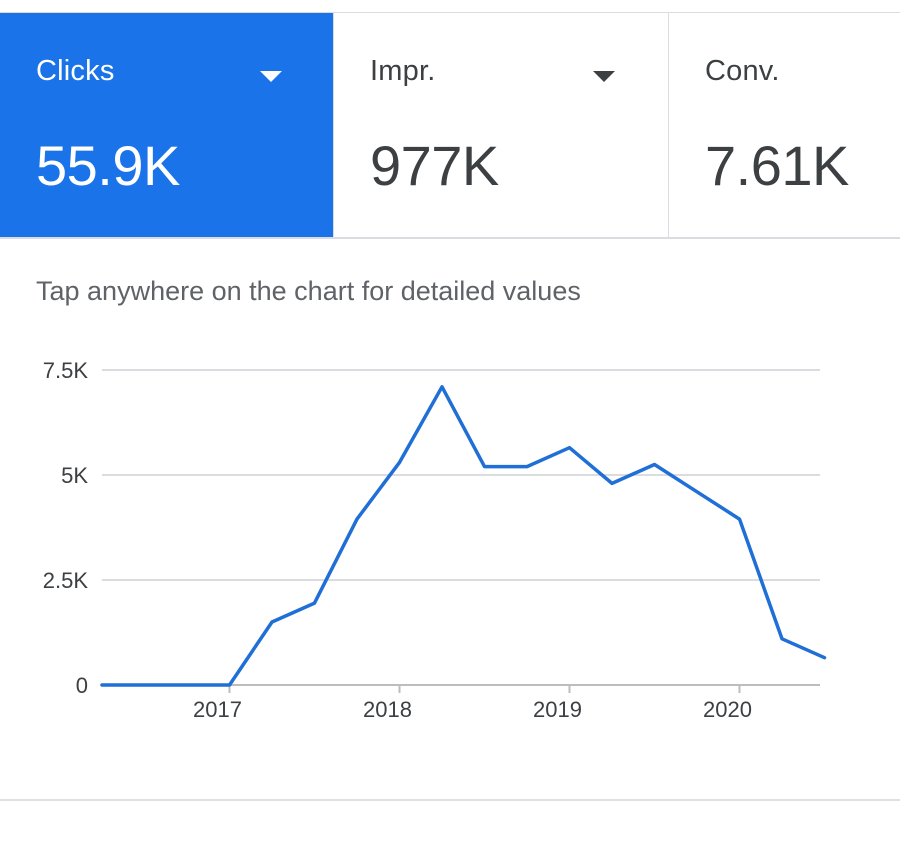 The height and width of the screenshot is (847, 900). What do you see at coordinates (742, 71) in the screenshot?
I see `metric-label: Conv.` at bounding box center [742, 71].